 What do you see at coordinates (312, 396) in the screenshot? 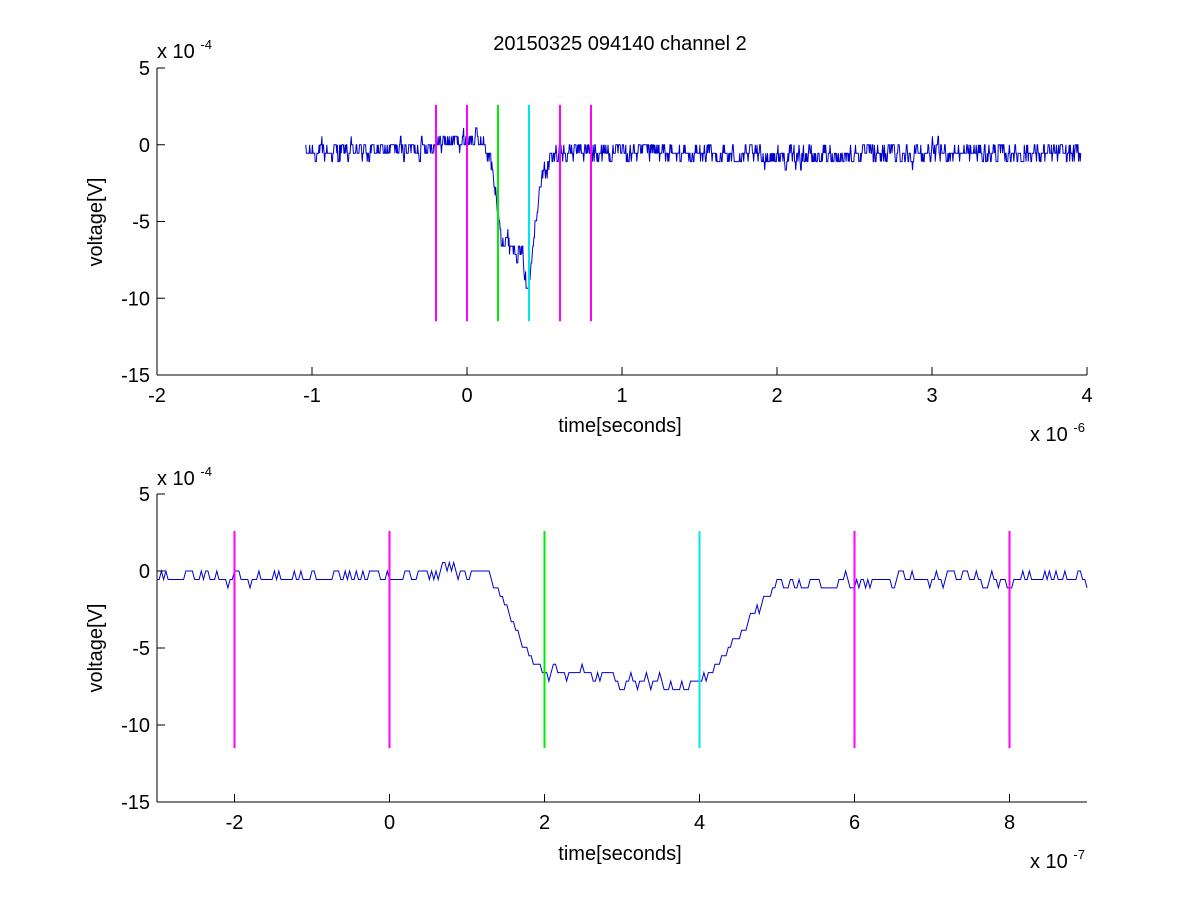
I see `x-tick-label-top-1: -1` at bounding box center [312, 396].